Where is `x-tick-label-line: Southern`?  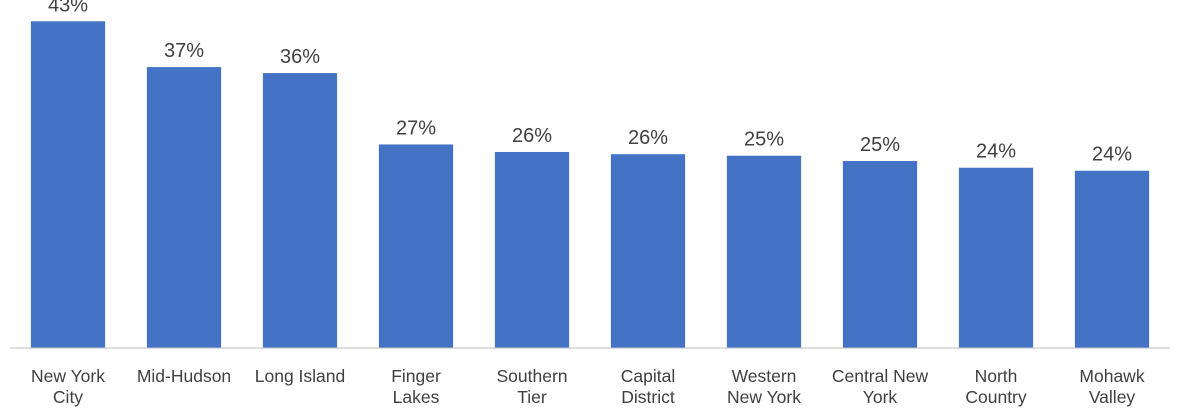 x-tick-label-line: Southern is located at coordinates (531, 376).